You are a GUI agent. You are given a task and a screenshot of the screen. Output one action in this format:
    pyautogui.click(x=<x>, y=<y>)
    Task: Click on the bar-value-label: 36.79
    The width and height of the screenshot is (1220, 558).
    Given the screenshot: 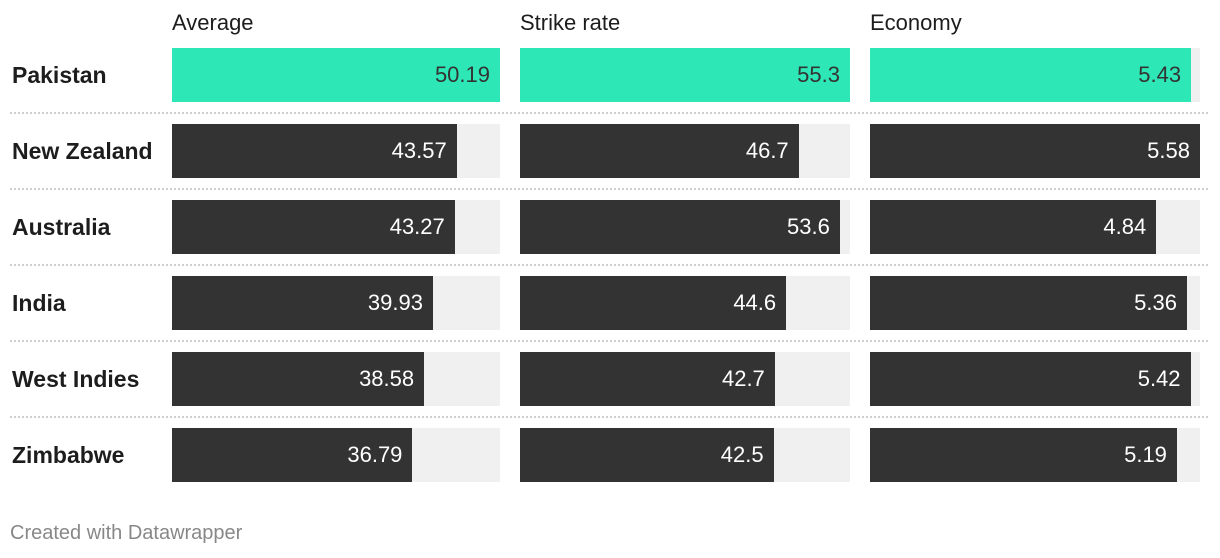 What is the action you would take?
    pyautogui.click(x=375, y=454)
    